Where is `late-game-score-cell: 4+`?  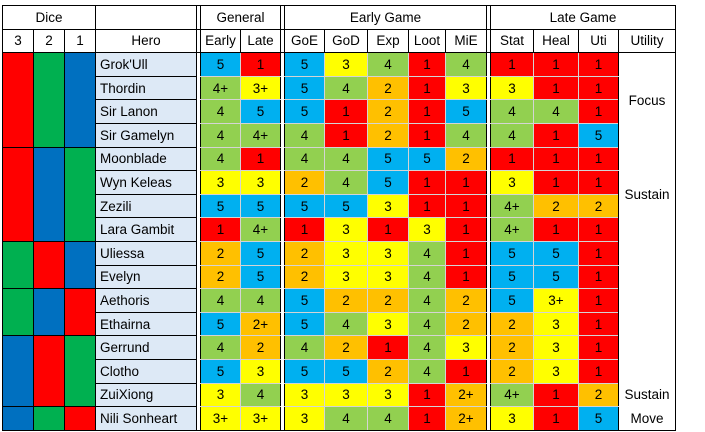
late-game-score-cell: 4+ is located at coordinates (512, 395).